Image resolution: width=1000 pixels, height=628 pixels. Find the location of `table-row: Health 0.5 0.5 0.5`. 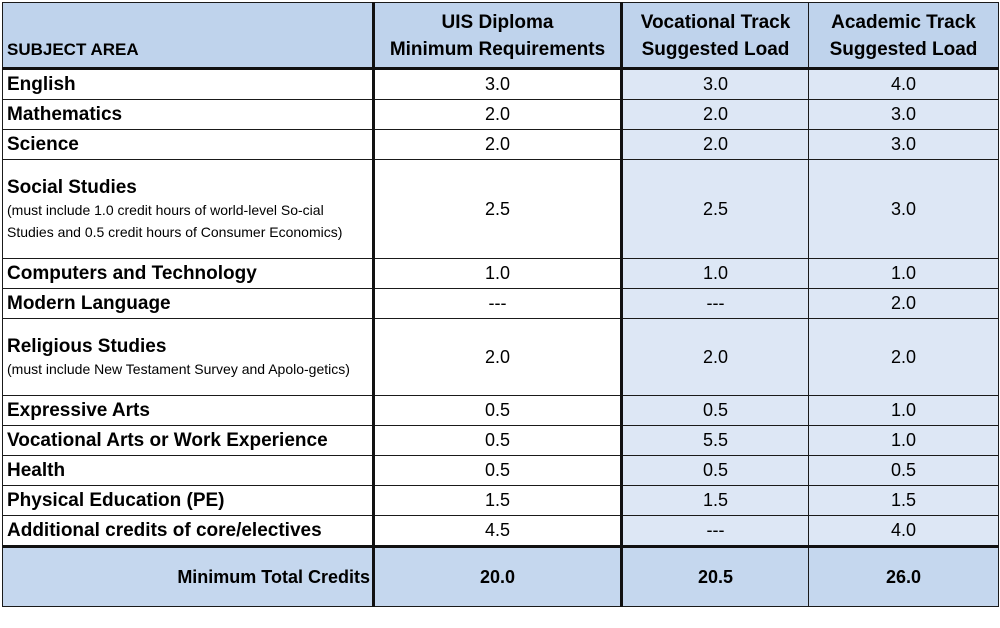

table-row: Health 0.5 0.5 0.5 is located at coordinates (500, 470).